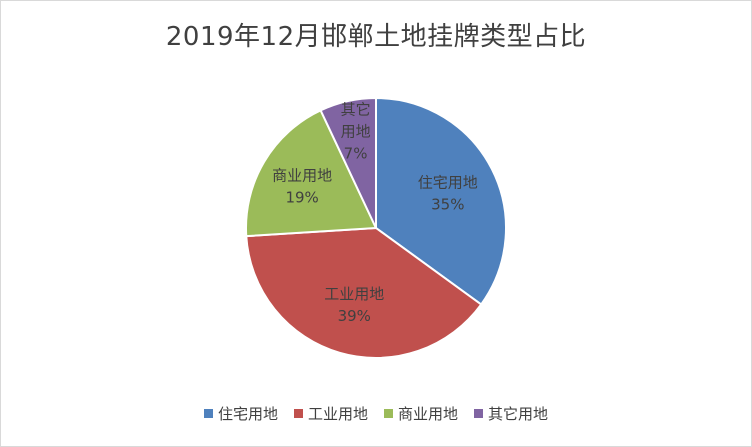 The width and height of the screenshot is (752, 447). What do you see at coordinates (479, 413) in the screenshot?
I see `legend-swatch-other` at bounding box center [479, 413].